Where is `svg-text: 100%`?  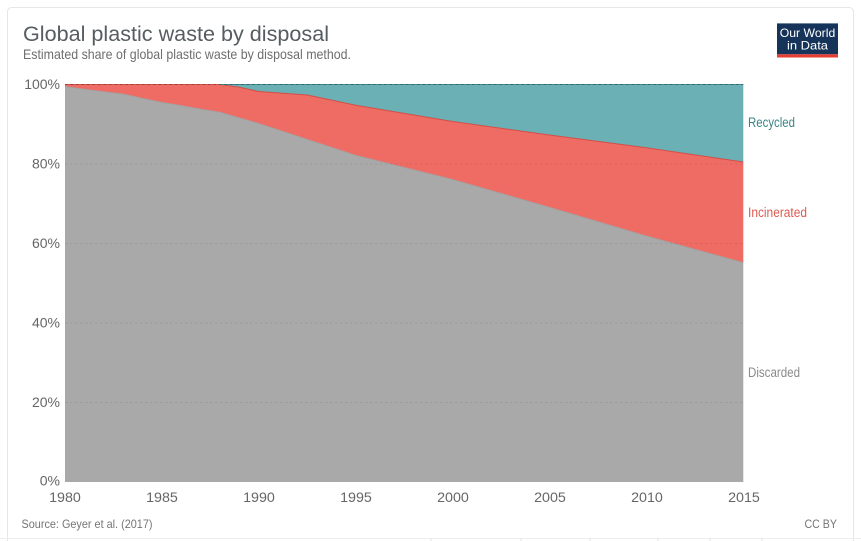
svg-text: 100% is located at coordinates (42, 84).